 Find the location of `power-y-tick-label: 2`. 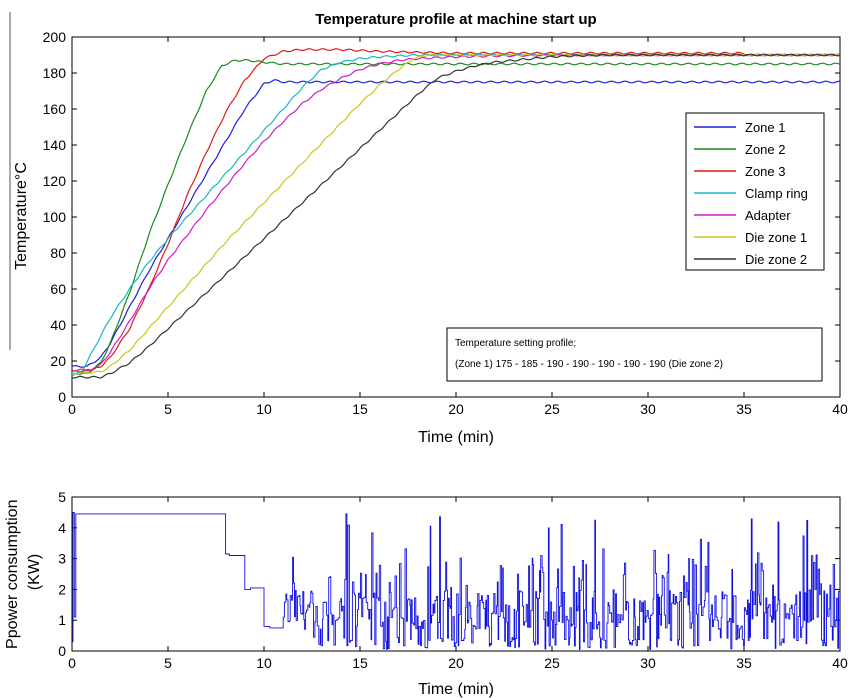

power-y-tick-label: 2 is located at coordinates (62, 589).